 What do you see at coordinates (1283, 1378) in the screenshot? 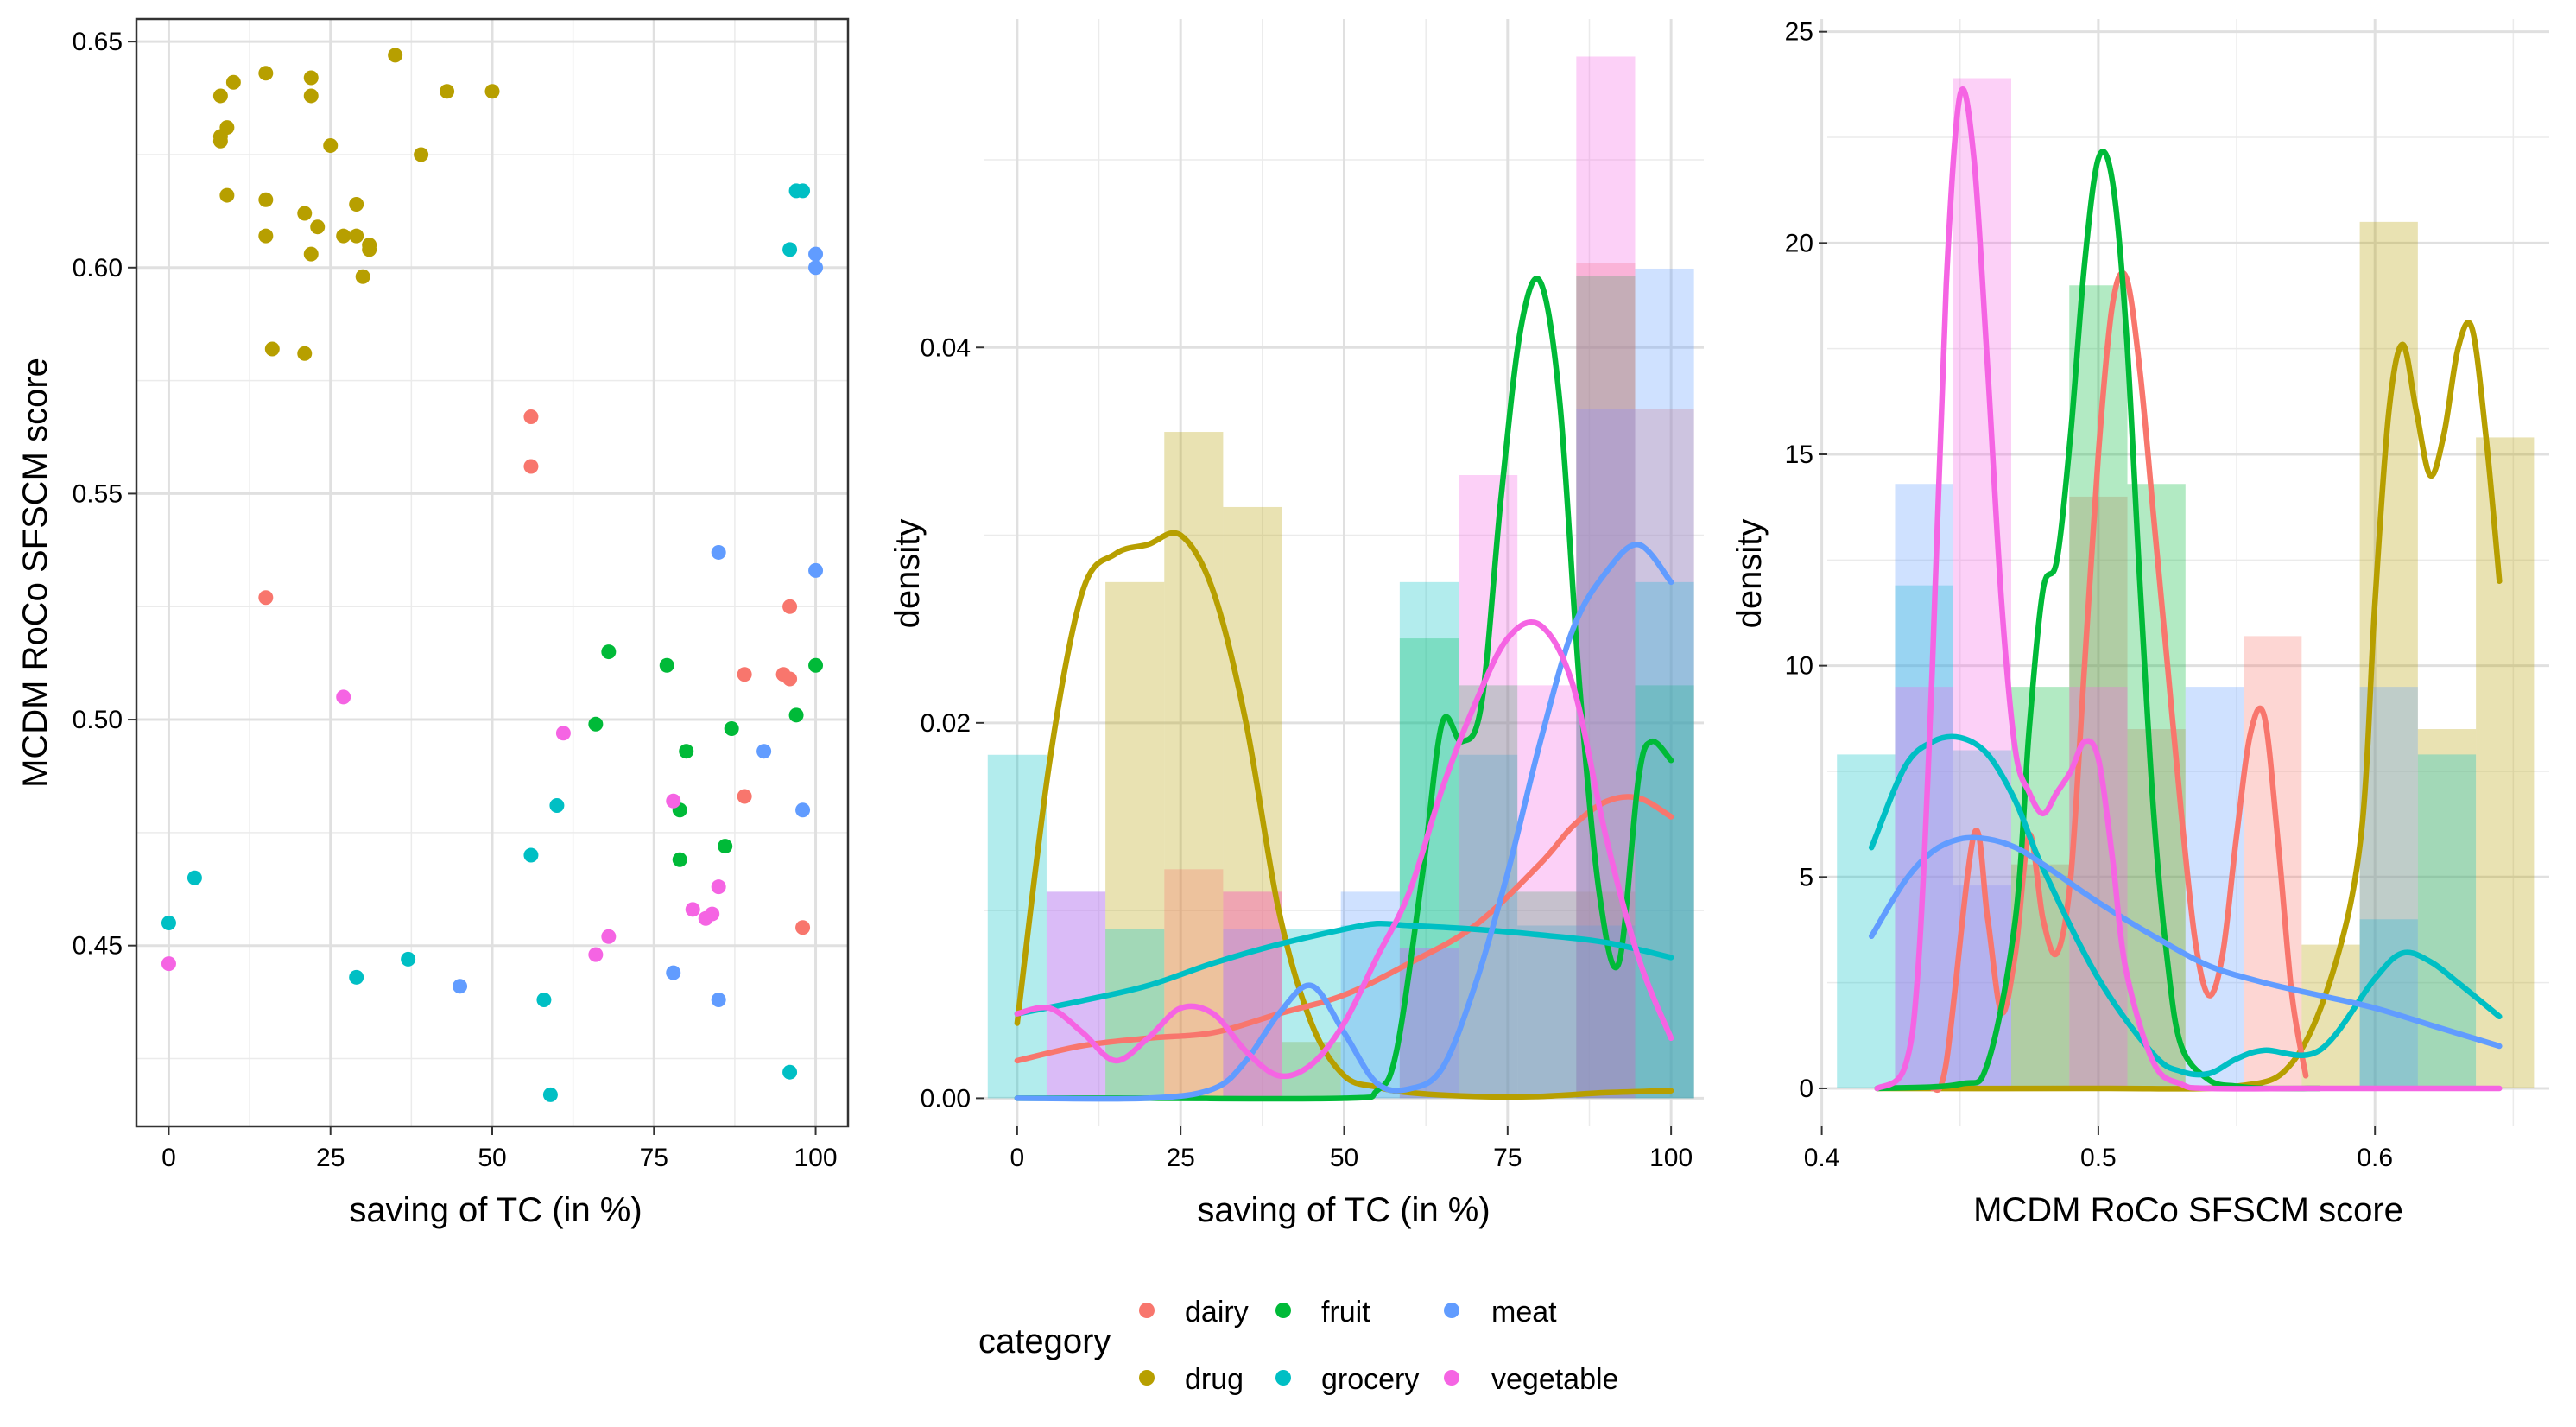
I see `legend-key-grocery` at bounding box center [1283, 1378].